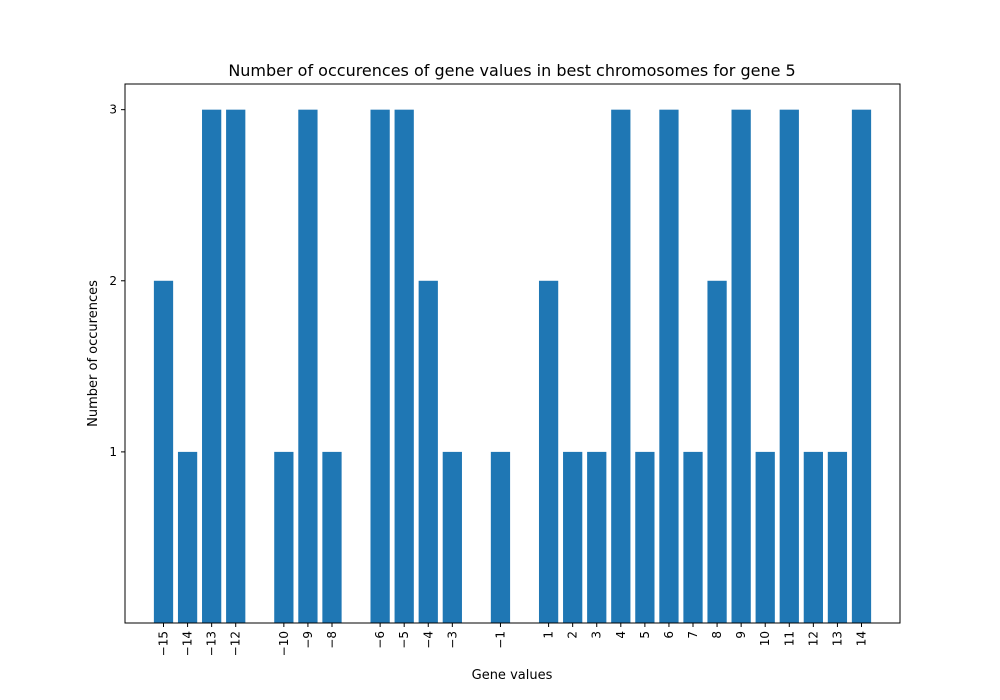 This screenshot has height=700, width=1000. What do you see at coordinates (212, 366) in the screenshot?
I see `bar-−13` at bounding box center [212, 366].